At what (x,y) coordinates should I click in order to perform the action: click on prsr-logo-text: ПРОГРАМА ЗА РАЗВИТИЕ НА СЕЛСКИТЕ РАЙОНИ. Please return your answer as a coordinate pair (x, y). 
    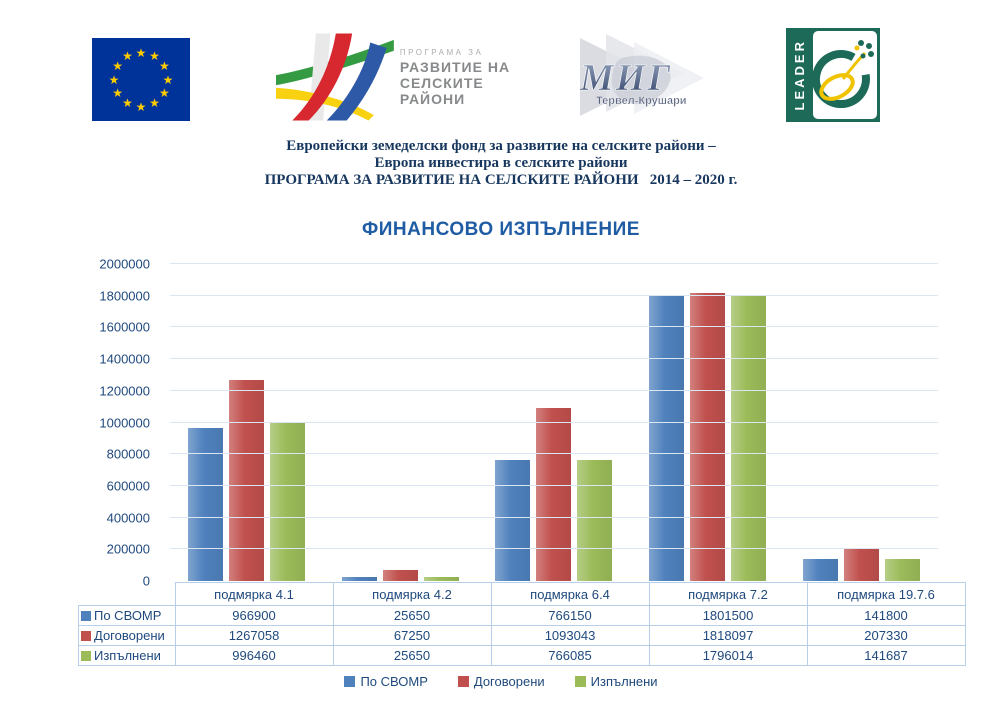
    Looking at the image, I should click on (472, 77).